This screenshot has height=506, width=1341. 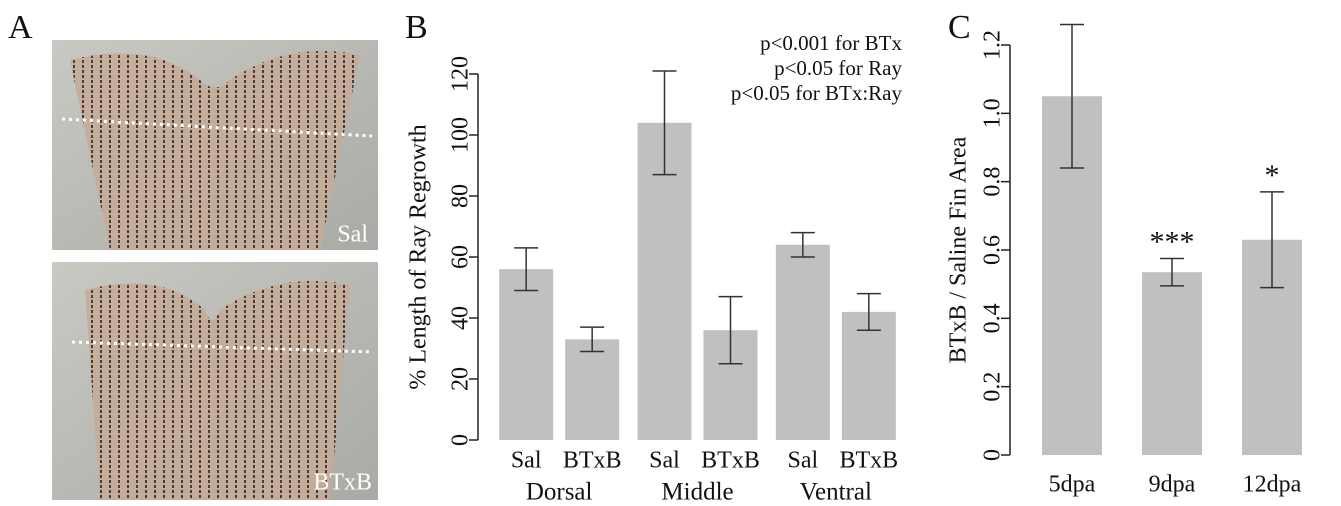 I want to click on x-tick-label: 9dpa, so click(x=1172, y=485).